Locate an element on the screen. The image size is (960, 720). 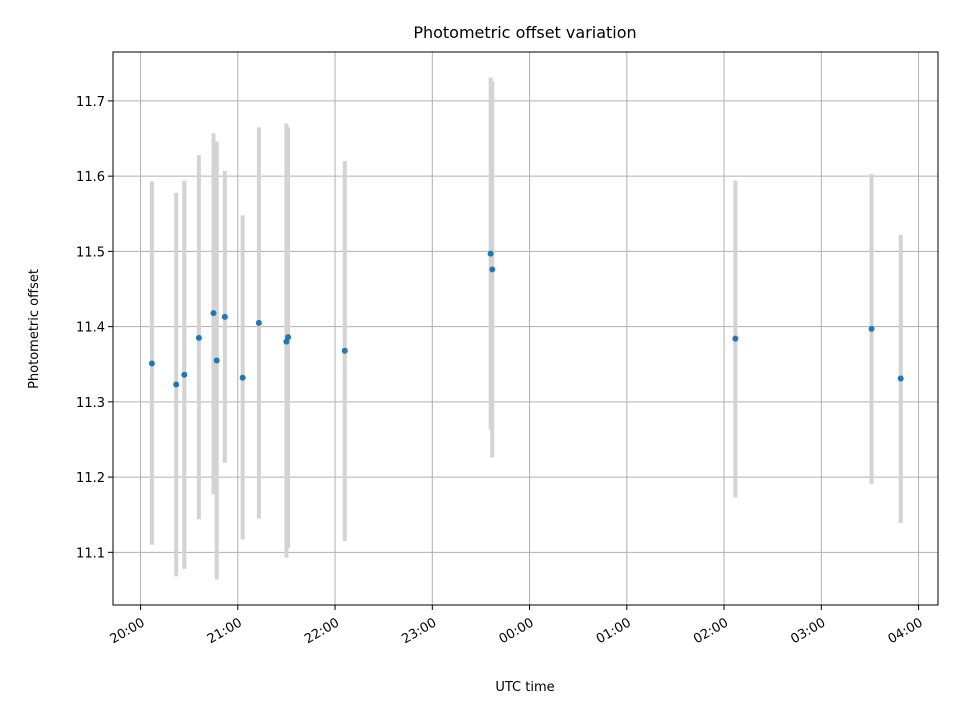
y-tick-label: 11.2 is located at coordinates (90, 478).